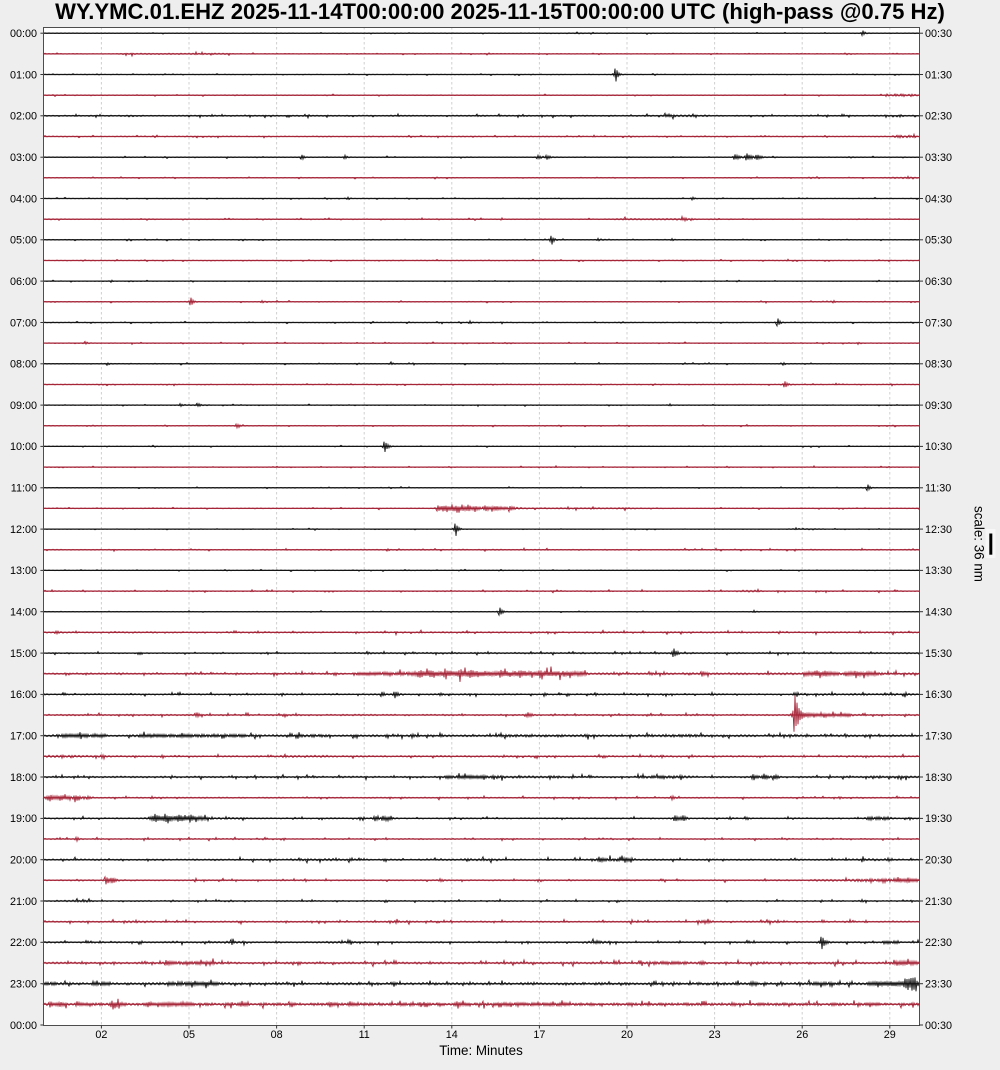  I want to click on svg-text: 07:30, so click(938, 323).